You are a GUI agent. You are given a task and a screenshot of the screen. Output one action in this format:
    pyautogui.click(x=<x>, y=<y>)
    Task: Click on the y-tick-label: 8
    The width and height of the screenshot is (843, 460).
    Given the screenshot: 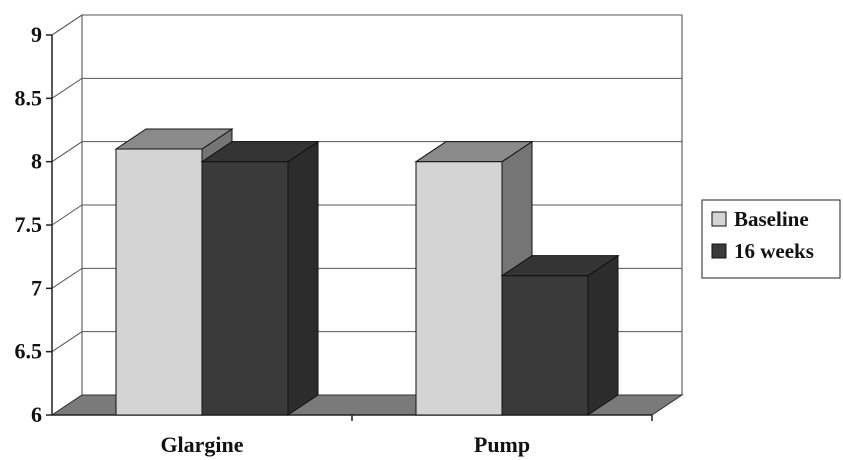 What is the action you would take?
    pyautogui.click(x=36, y=161)
    